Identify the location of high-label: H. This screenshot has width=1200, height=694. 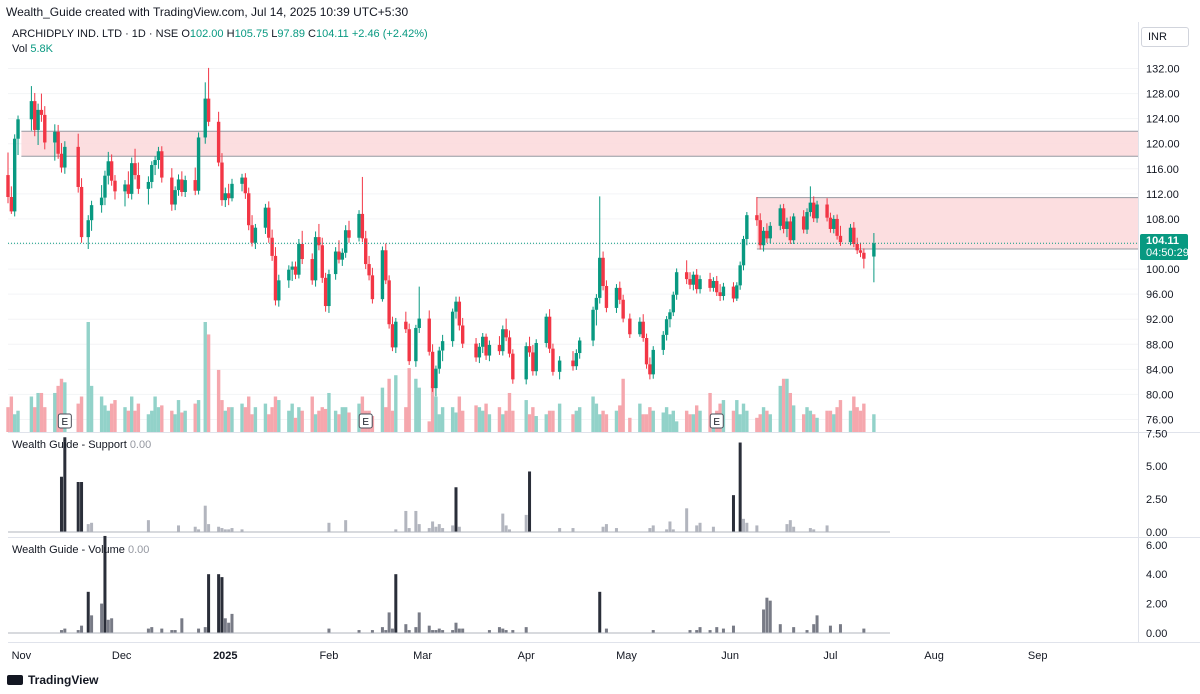
(230, 34).